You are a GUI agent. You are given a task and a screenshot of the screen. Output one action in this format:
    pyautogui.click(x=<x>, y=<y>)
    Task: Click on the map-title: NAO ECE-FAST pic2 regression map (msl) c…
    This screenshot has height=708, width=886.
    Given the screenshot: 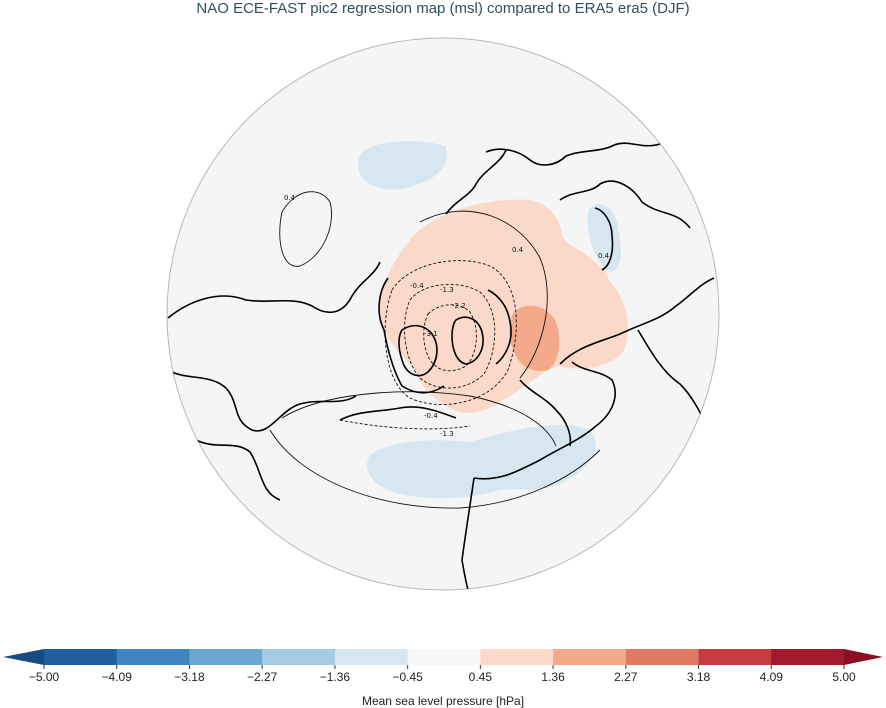 What is the action you would take?
    pyautogui.click(x=443, y=8)
    